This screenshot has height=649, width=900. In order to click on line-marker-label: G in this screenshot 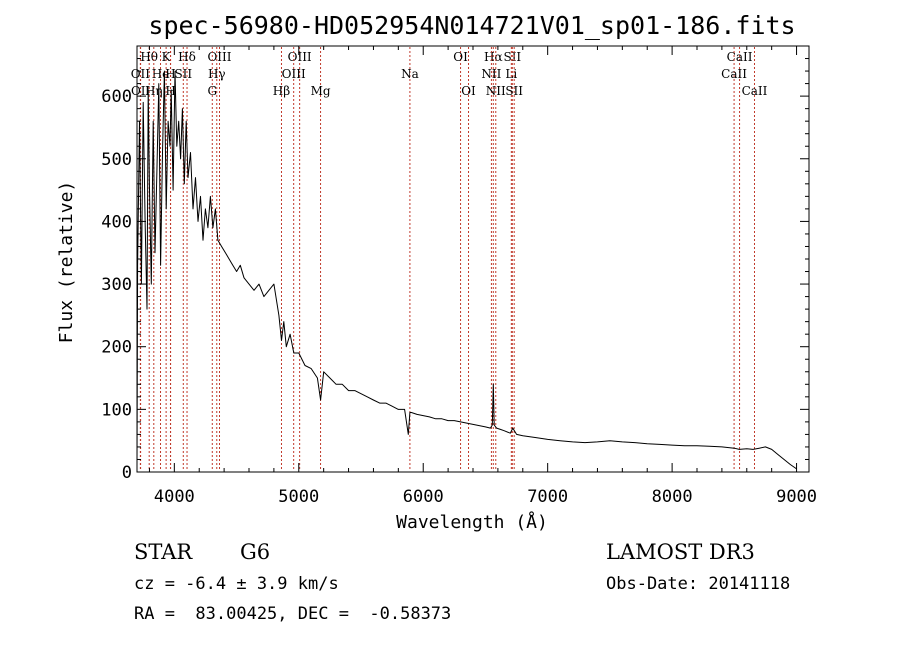, I will do `click(212, 91)`.